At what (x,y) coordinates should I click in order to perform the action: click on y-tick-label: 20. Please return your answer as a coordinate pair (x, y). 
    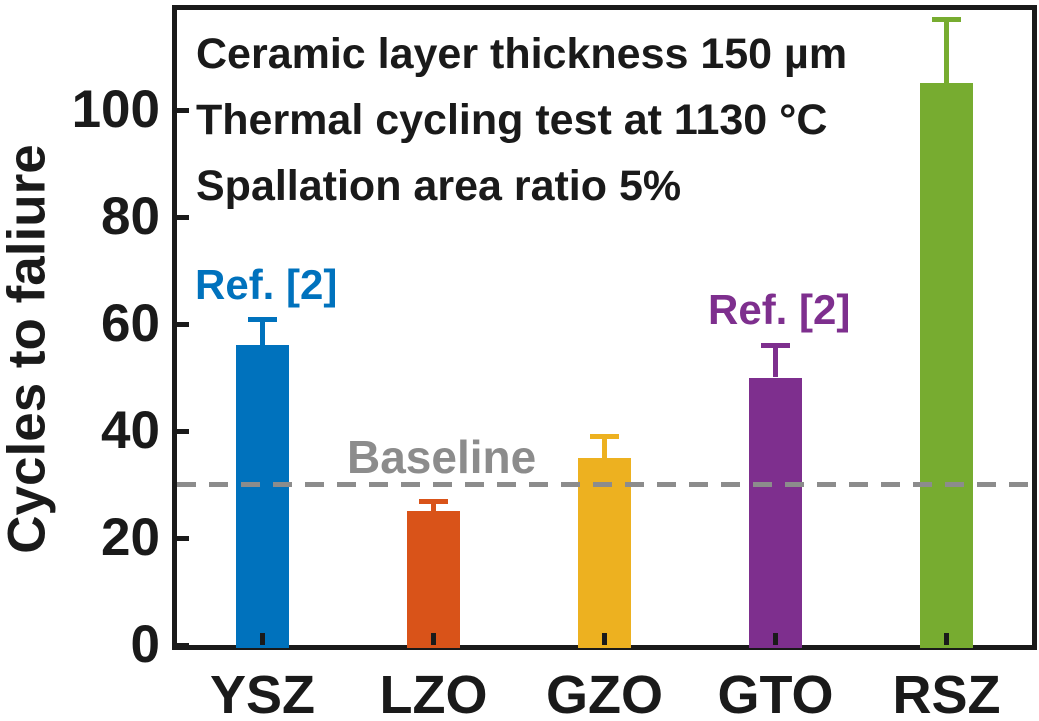
    Looking at the image, I should click on (130, 537).